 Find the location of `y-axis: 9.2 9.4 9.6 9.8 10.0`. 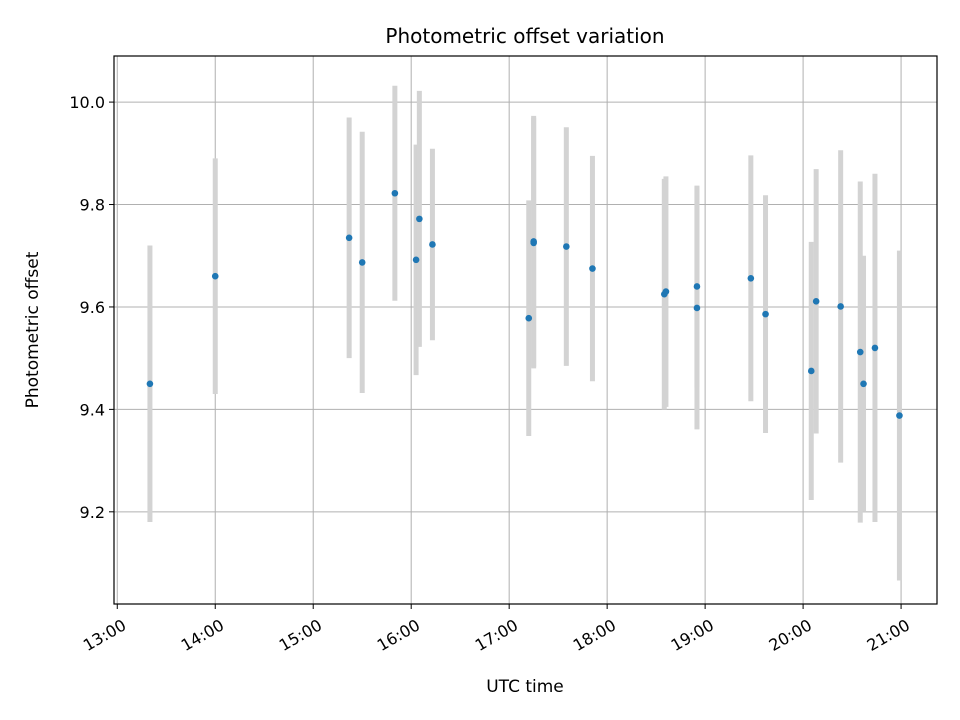

y-axis: 9.2 9.4 9.6 9.8 10.0 is located at coordinates (91, 307).